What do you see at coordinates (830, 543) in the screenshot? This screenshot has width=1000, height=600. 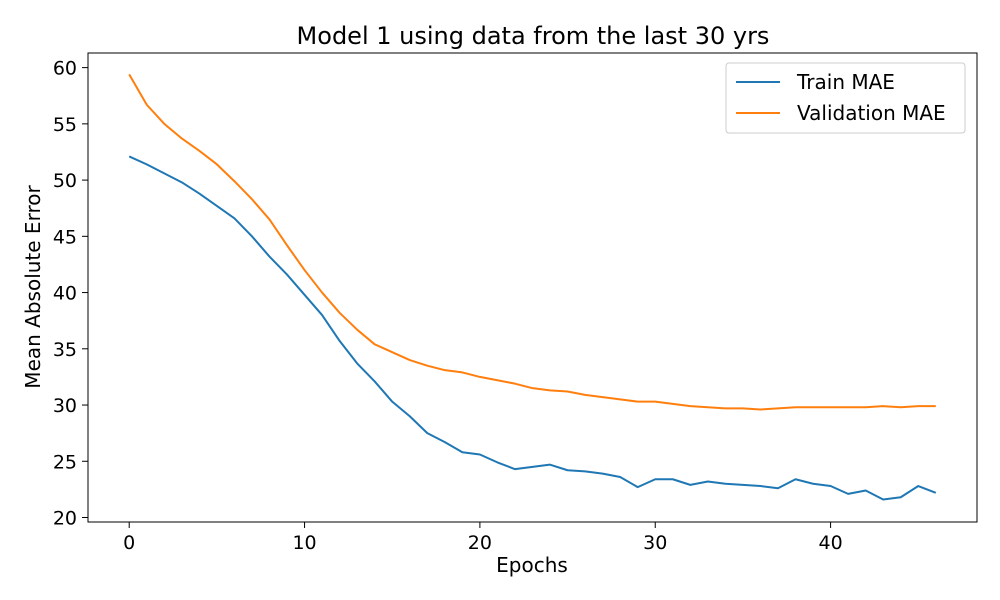 I see `x-tick-label: 40` at bounding box center [830, 543].